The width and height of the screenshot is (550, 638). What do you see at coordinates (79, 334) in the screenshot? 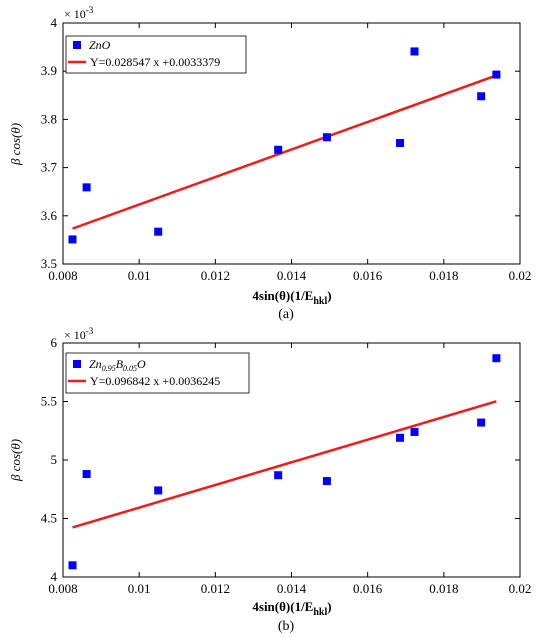
I see `panel-b-y-exponent: × 10⁻³` at bounding box center [79, 334].